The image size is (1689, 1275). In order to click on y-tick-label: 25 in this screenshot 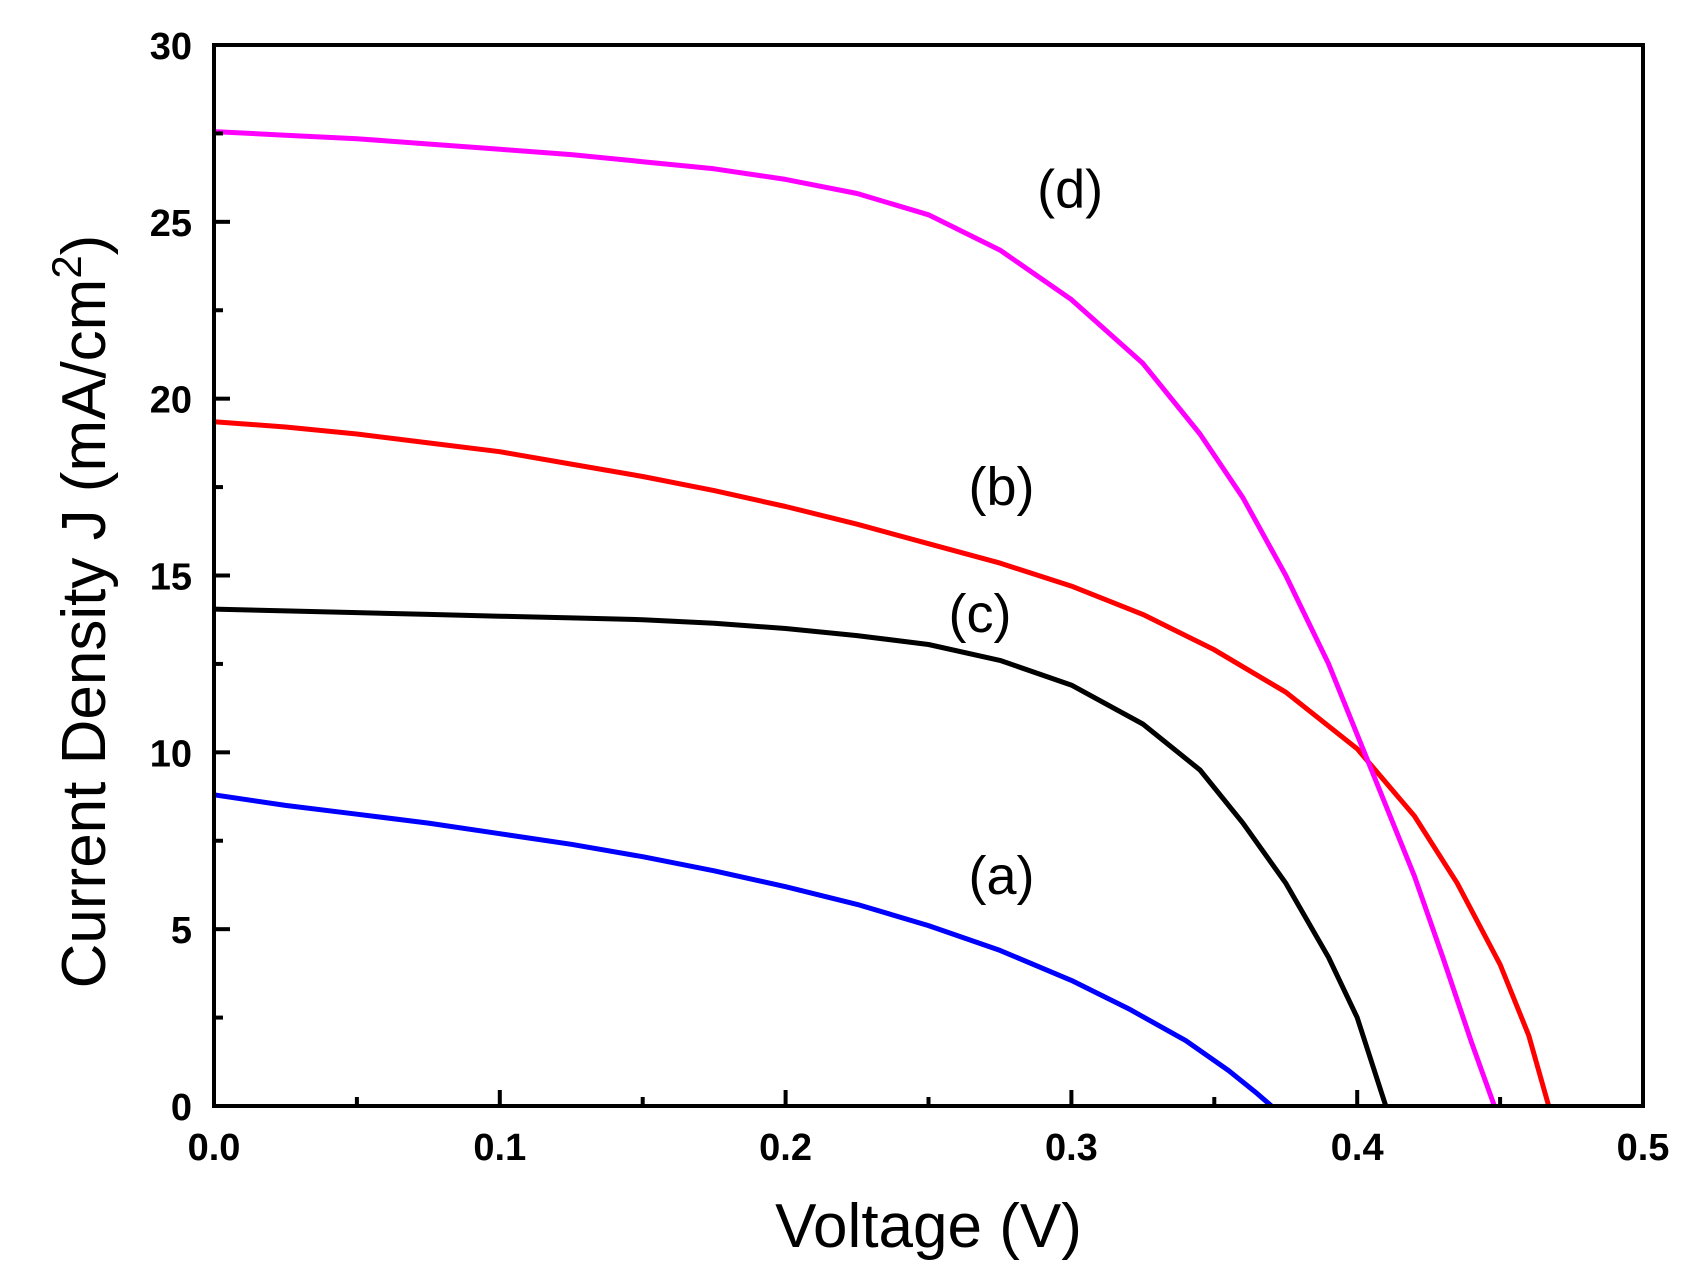, I will do `click(171, 224)`.